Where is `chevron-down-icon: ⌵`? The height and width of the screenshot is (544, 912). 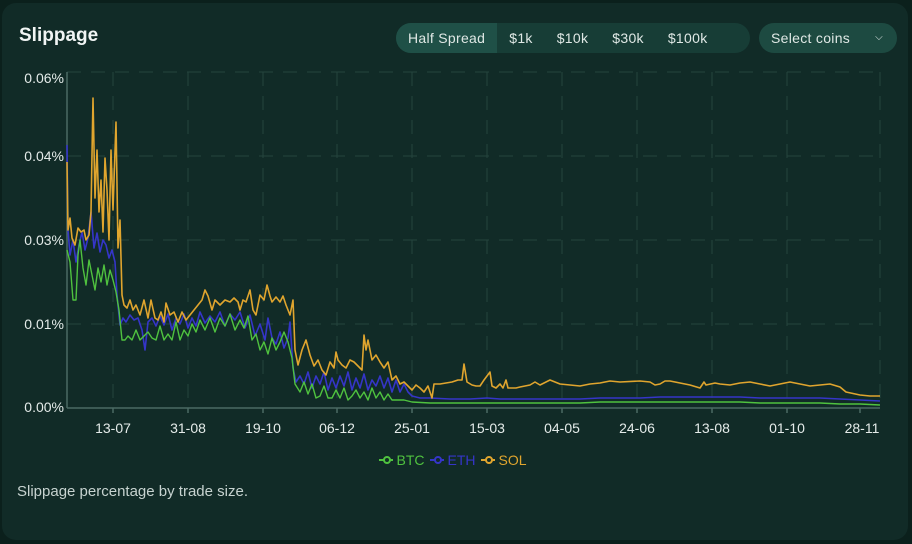 chevron-down-icon: ⌵ is located at coordinates (879, 37).